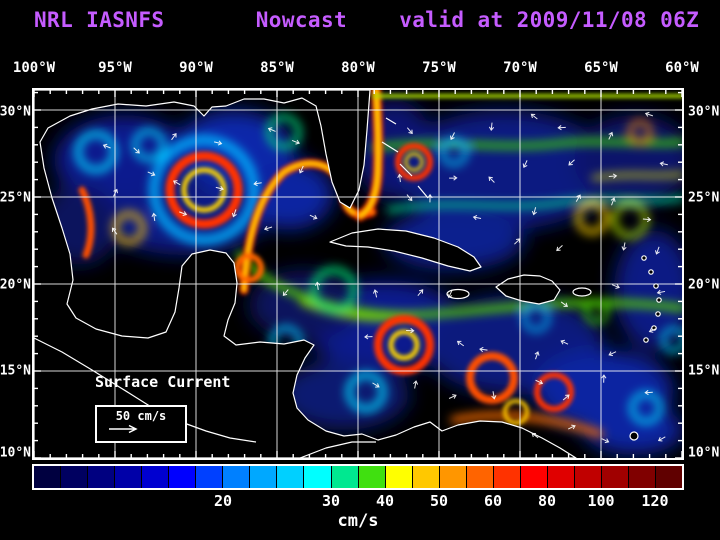  I want to click on colorbar-tick-label: 50, so click(439, 501).